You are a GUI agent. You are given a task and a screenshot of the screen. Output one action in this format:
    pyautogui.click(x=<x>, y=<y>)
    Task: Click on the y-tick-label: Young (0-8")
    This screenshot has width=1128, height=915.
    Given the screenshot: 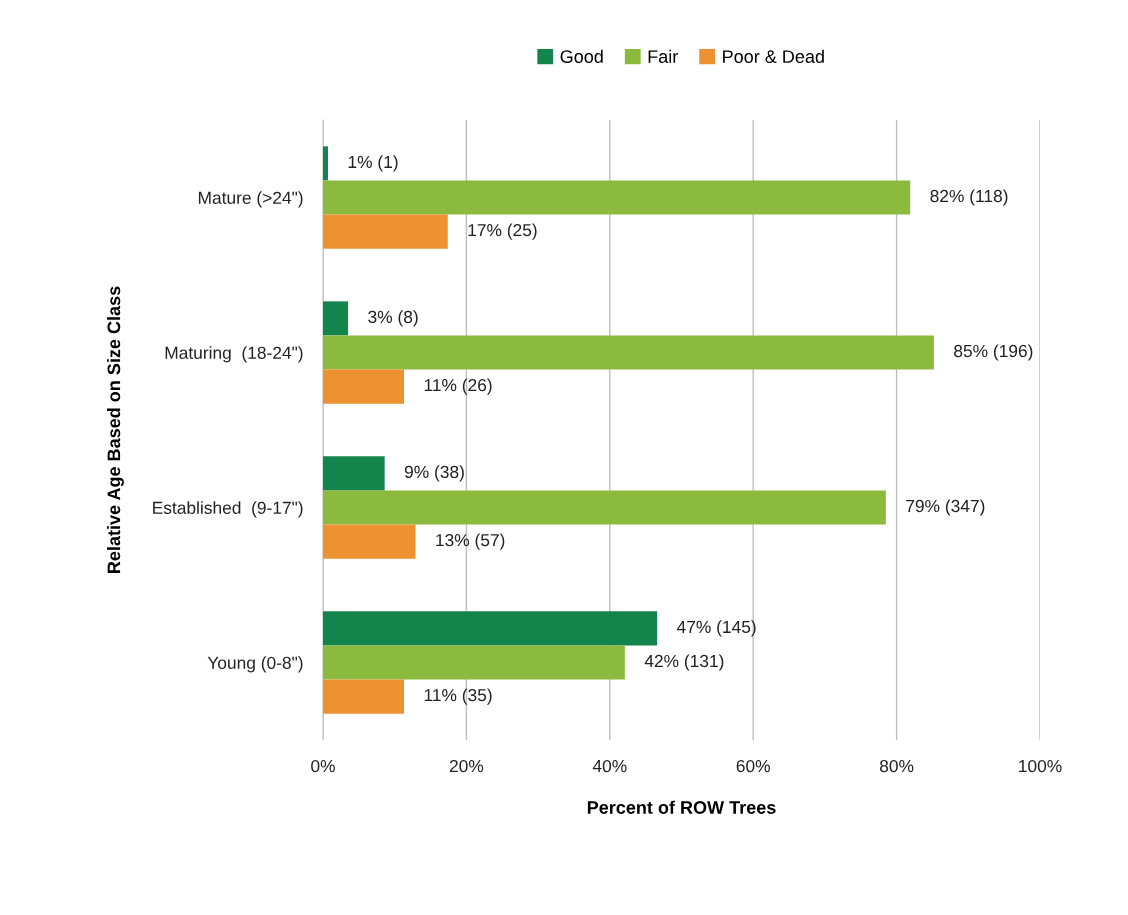 What is the action you would take?
    pyautogui.click(x=255, y=664)
    